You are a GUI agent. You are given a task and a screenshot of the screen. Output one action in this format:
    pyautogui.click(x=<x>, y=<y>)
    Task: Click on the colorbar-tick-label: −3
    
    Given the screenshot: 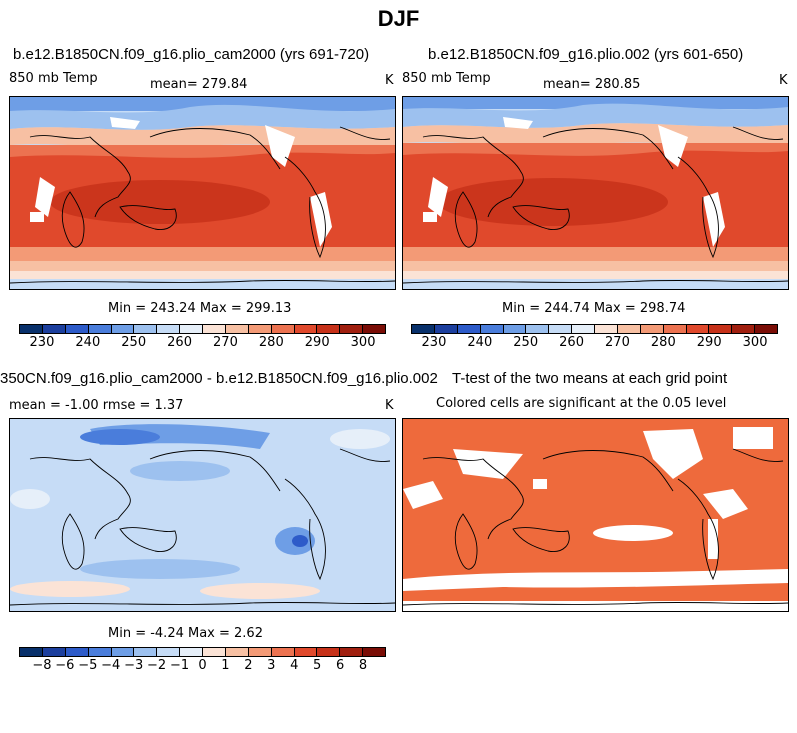 What is the action you would take?
    pyautogui.click(x=134, y=665)
    